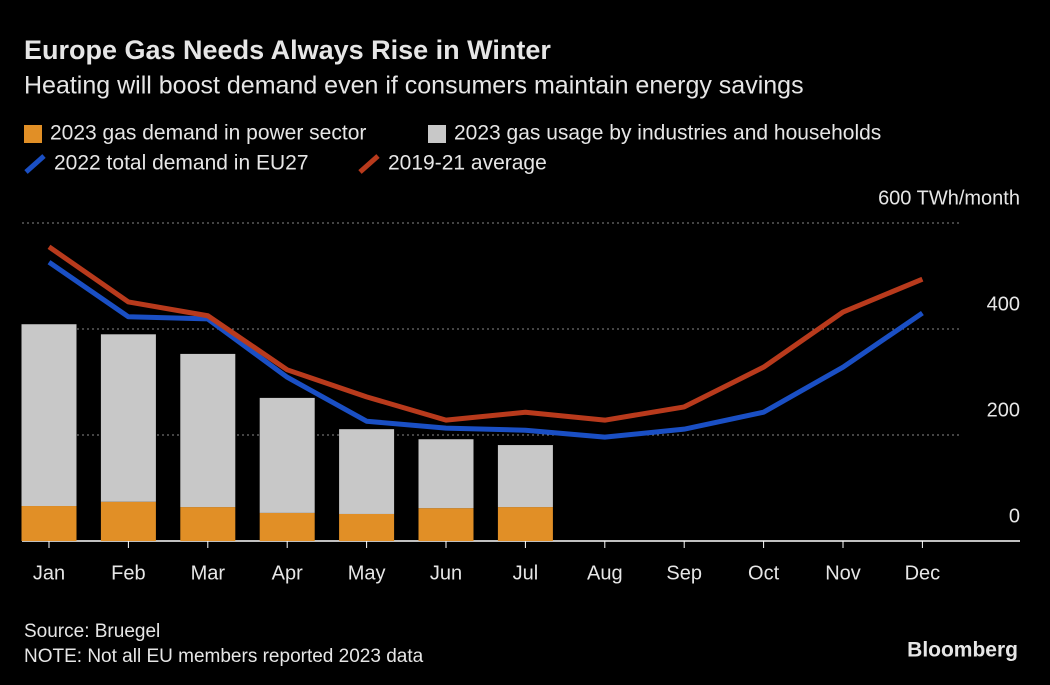 The image size is (1050, 685). What do you see at coordinates (1003, 304) in the screenshot?
I see `y-tick-label: 400` at bounding box center [1003, 304].